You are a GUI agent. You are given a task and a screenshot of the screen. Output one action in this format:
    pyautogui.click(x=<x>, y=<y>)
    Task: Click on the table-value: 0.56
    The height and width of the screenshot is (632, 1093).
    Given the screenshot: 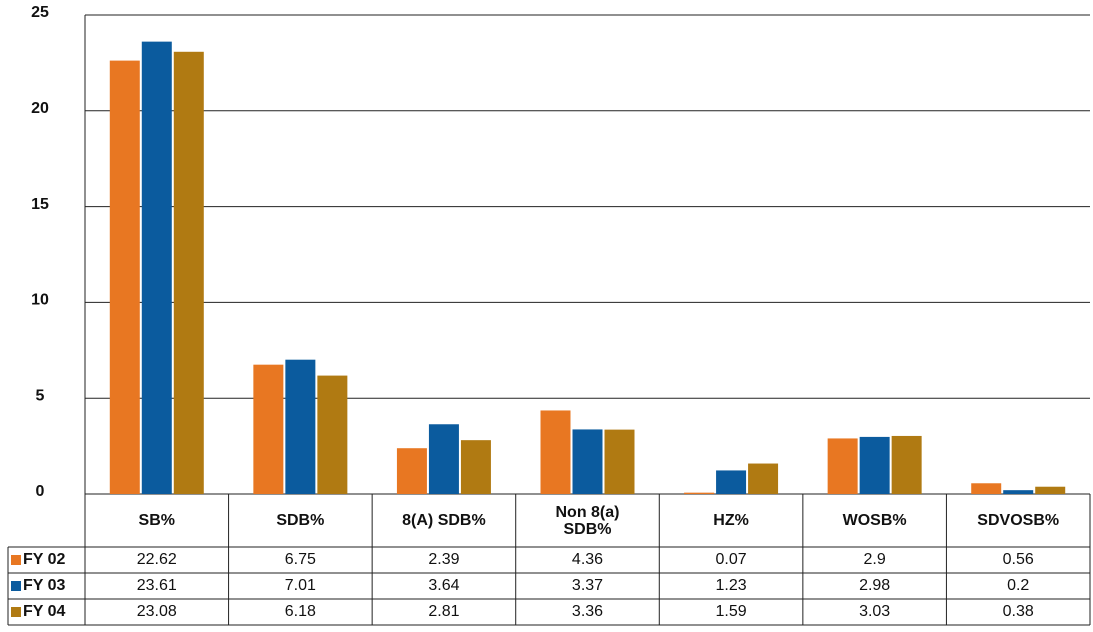 What is the action you would take?
    pyautogui.click(x=1018, y=559)
    